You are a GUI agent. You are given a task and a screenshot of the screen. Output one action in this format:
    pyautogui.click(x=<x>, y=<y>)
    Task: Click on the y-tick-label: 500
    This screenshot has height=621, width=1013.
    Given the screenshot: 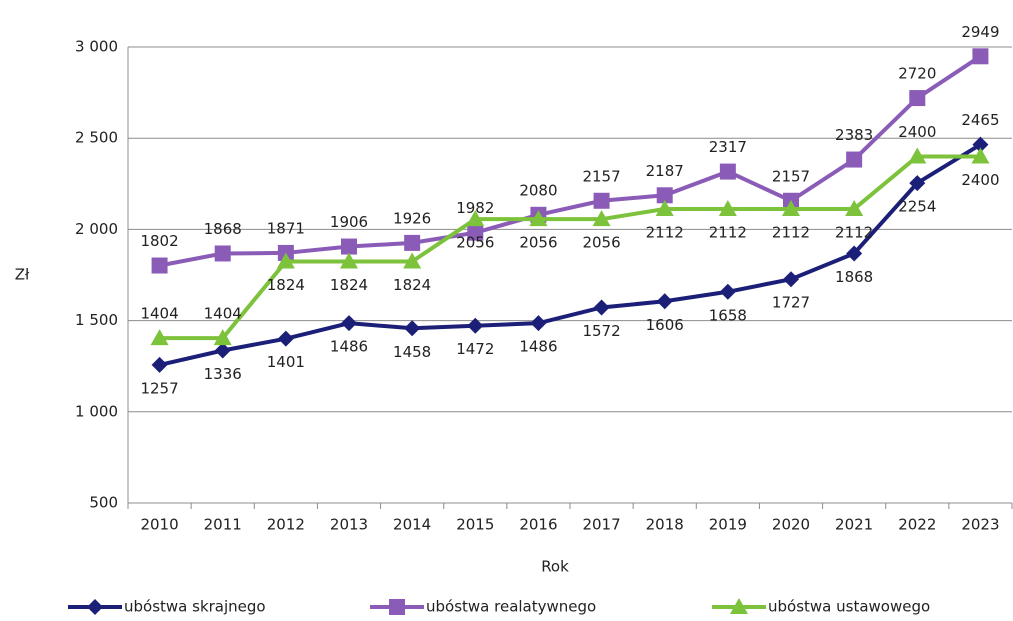 What is the action you would take?
    pyautogui.click(x=103, y=503)
    